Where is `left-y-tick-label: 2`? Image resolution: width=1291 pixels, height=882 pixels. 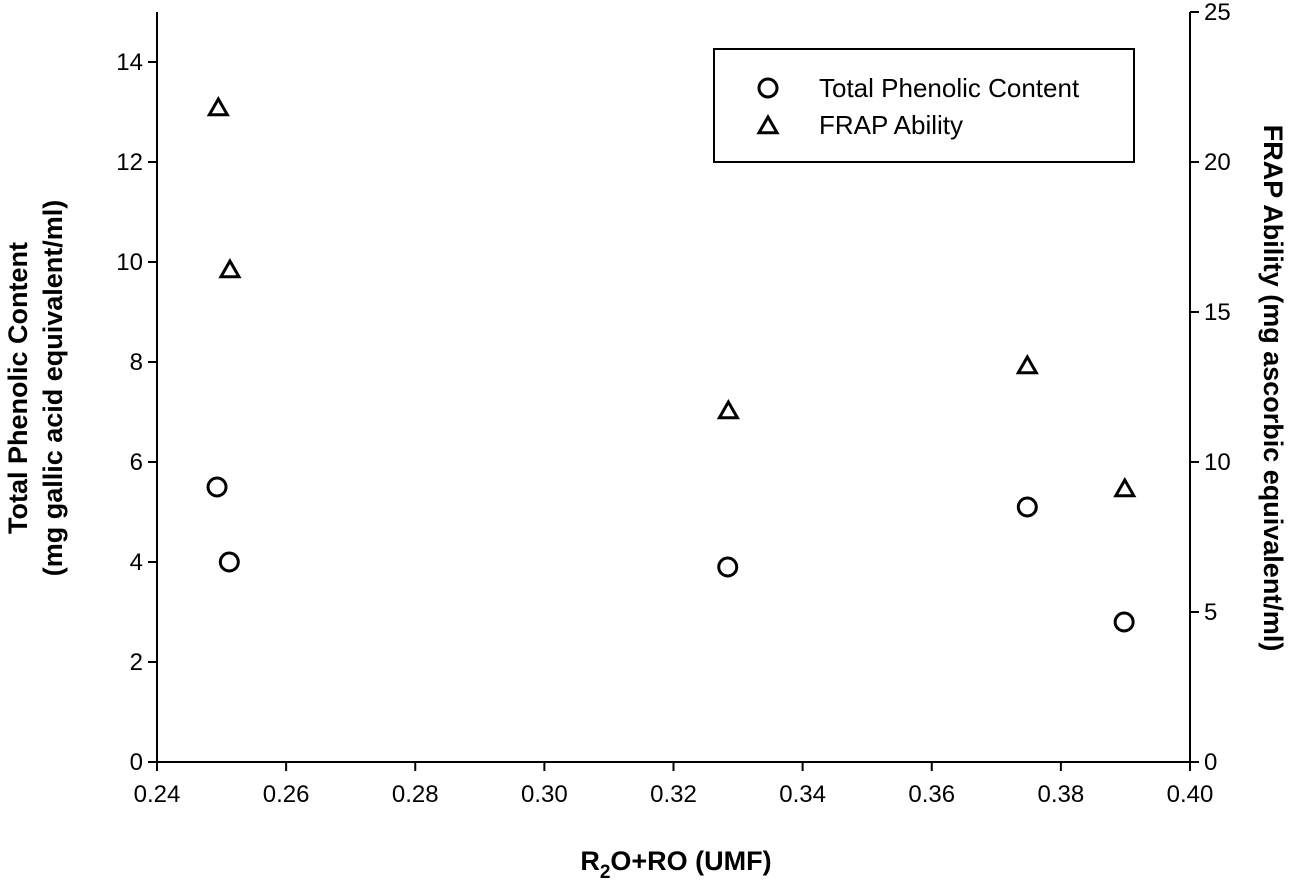 left-y-tick-label: 2 is located at coordinates (136, 662).